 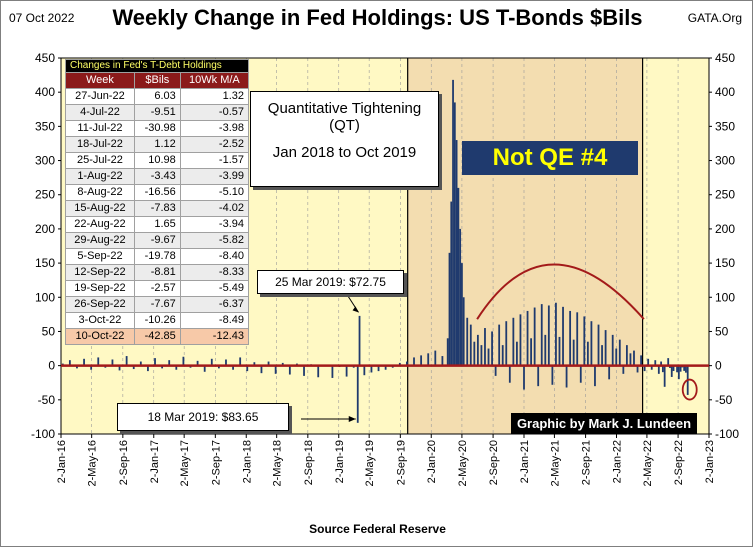 I want to click on table-cell-ma: -3.98, so click(x=214, y=128).